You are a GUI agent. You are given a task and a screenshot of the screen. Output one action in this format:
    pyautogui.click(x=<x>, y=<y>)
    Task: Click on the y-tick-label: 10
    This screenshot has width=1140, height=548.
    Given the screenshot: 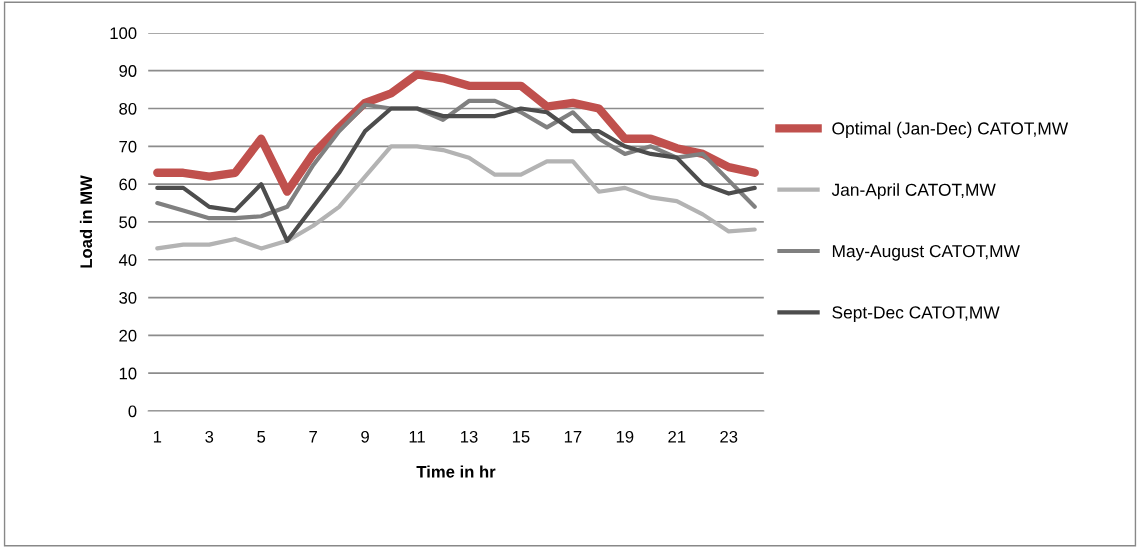 What is the action you would take?
    pyautogui.click(x=128, y=373)
    